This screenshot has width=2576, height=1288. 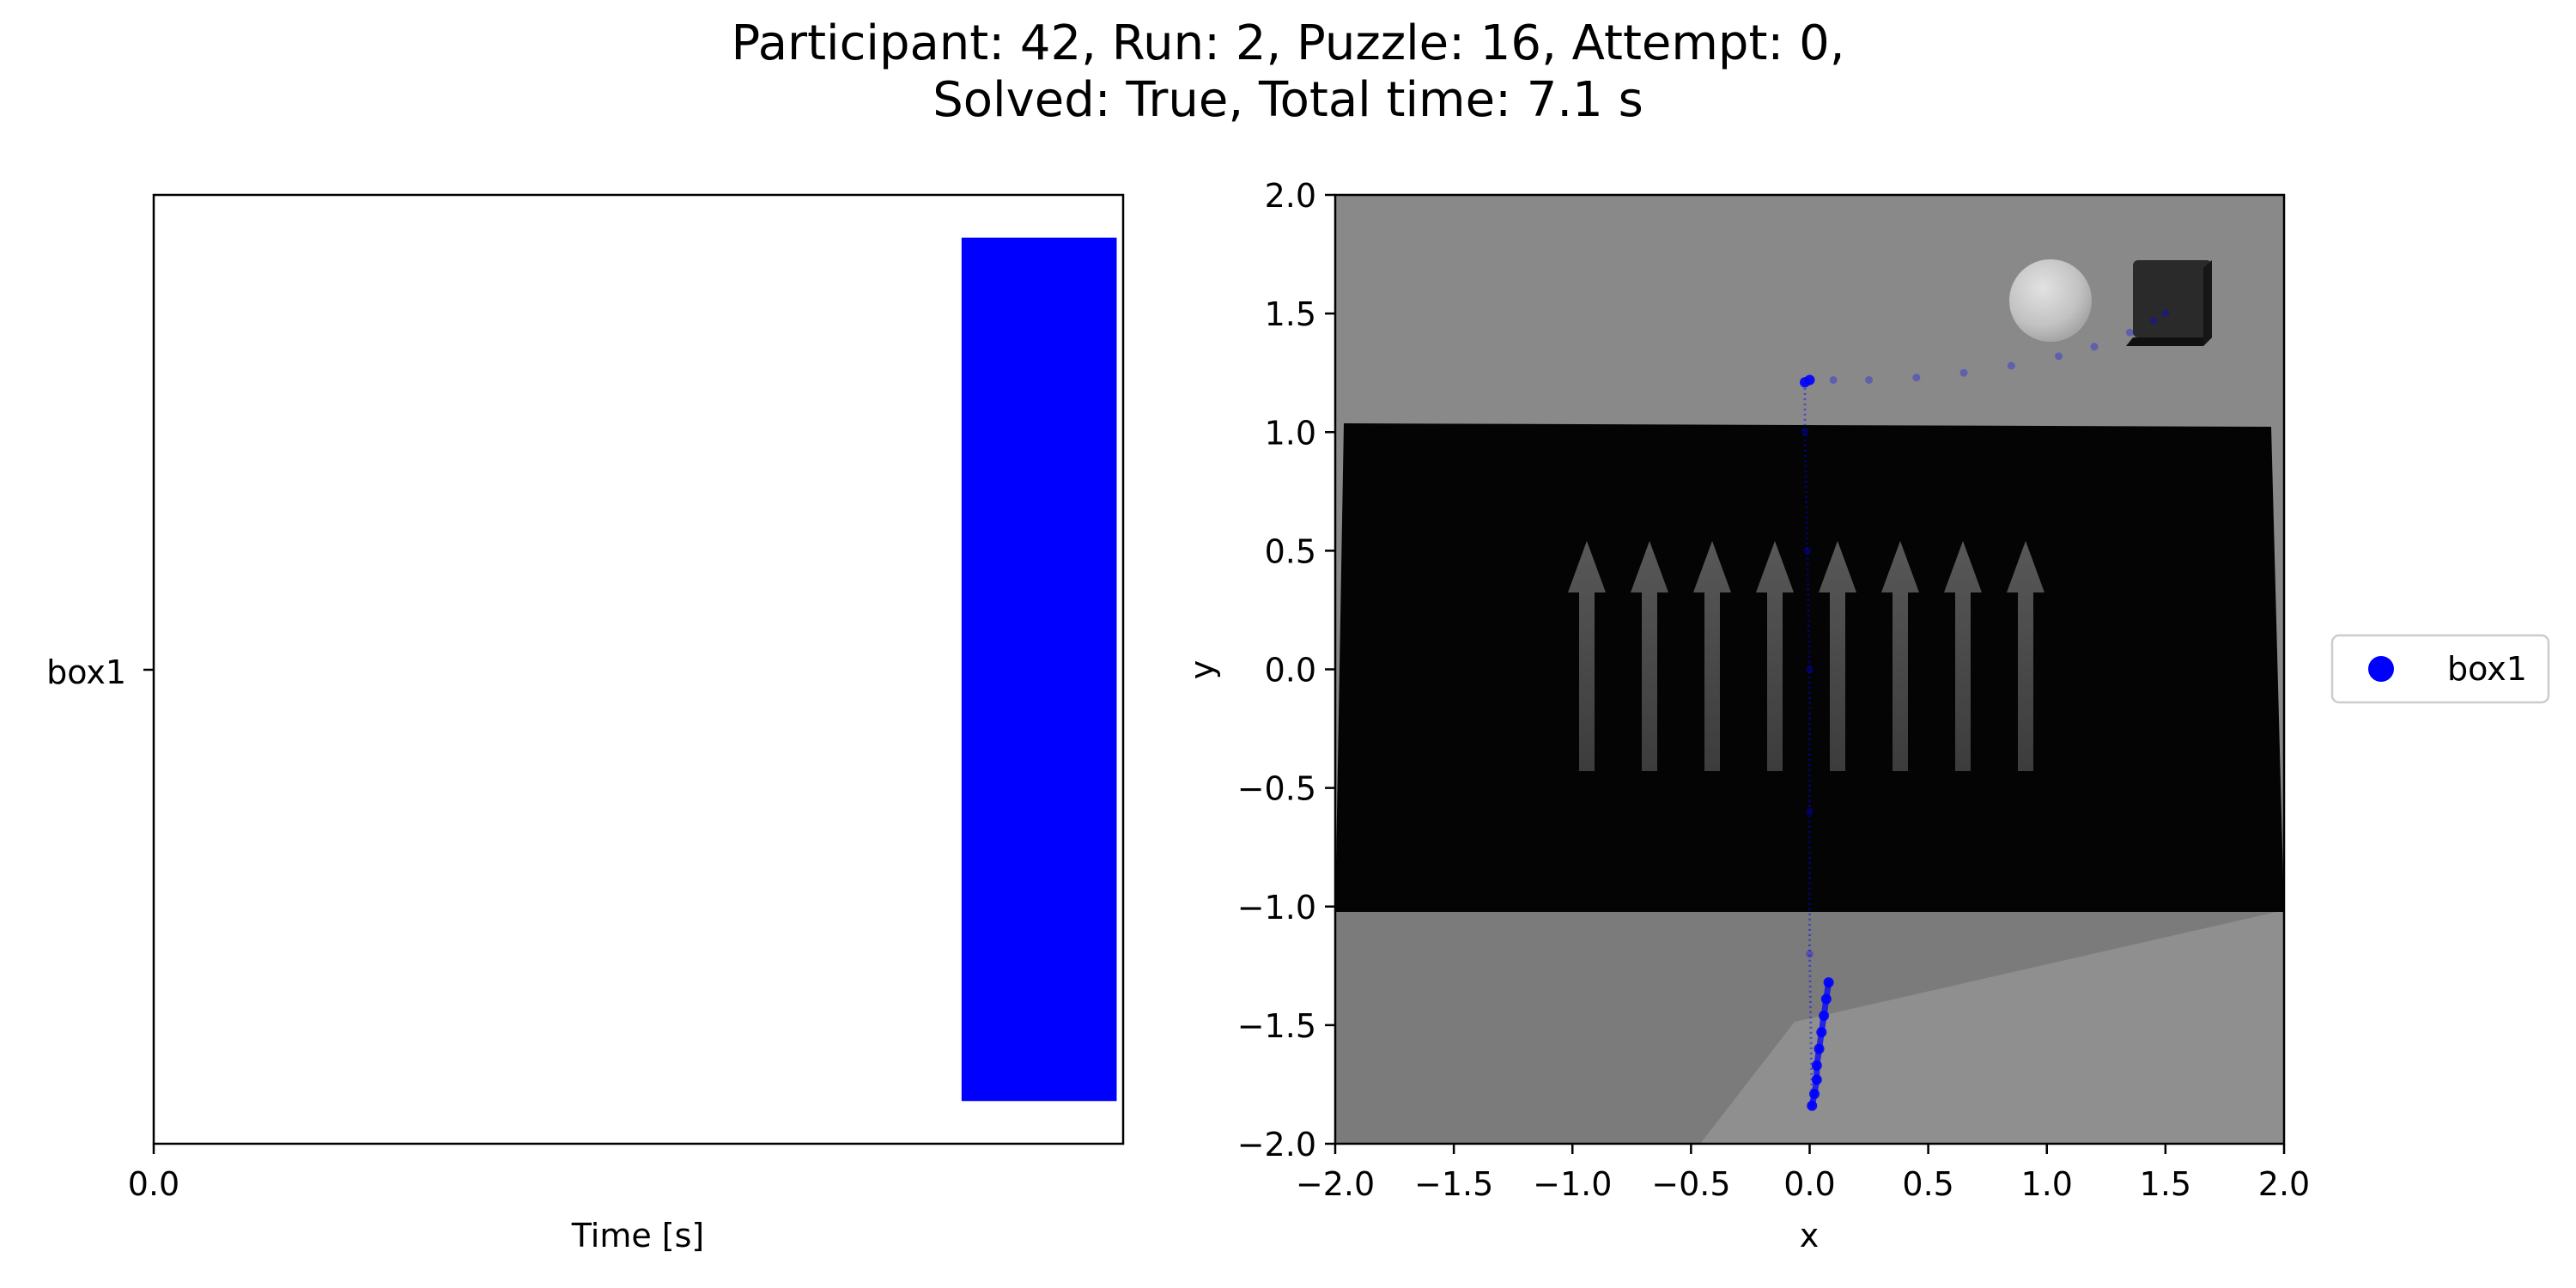 I want to click on figure-title-line-2: Solved: True, Total time: 7.1 s, so click(x=1288, y=100).